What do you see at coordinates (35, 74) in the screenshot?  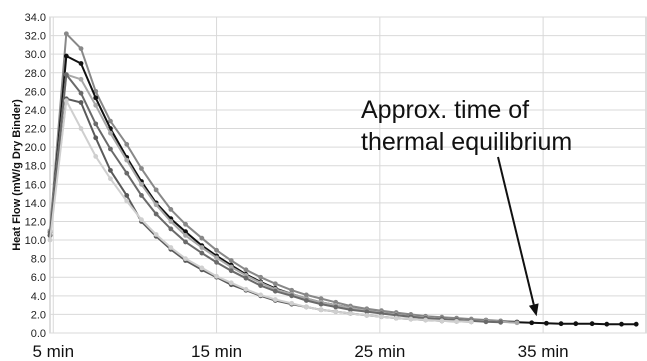 I see `y-tick-label: 28.0` at bounding box center [35, 74].